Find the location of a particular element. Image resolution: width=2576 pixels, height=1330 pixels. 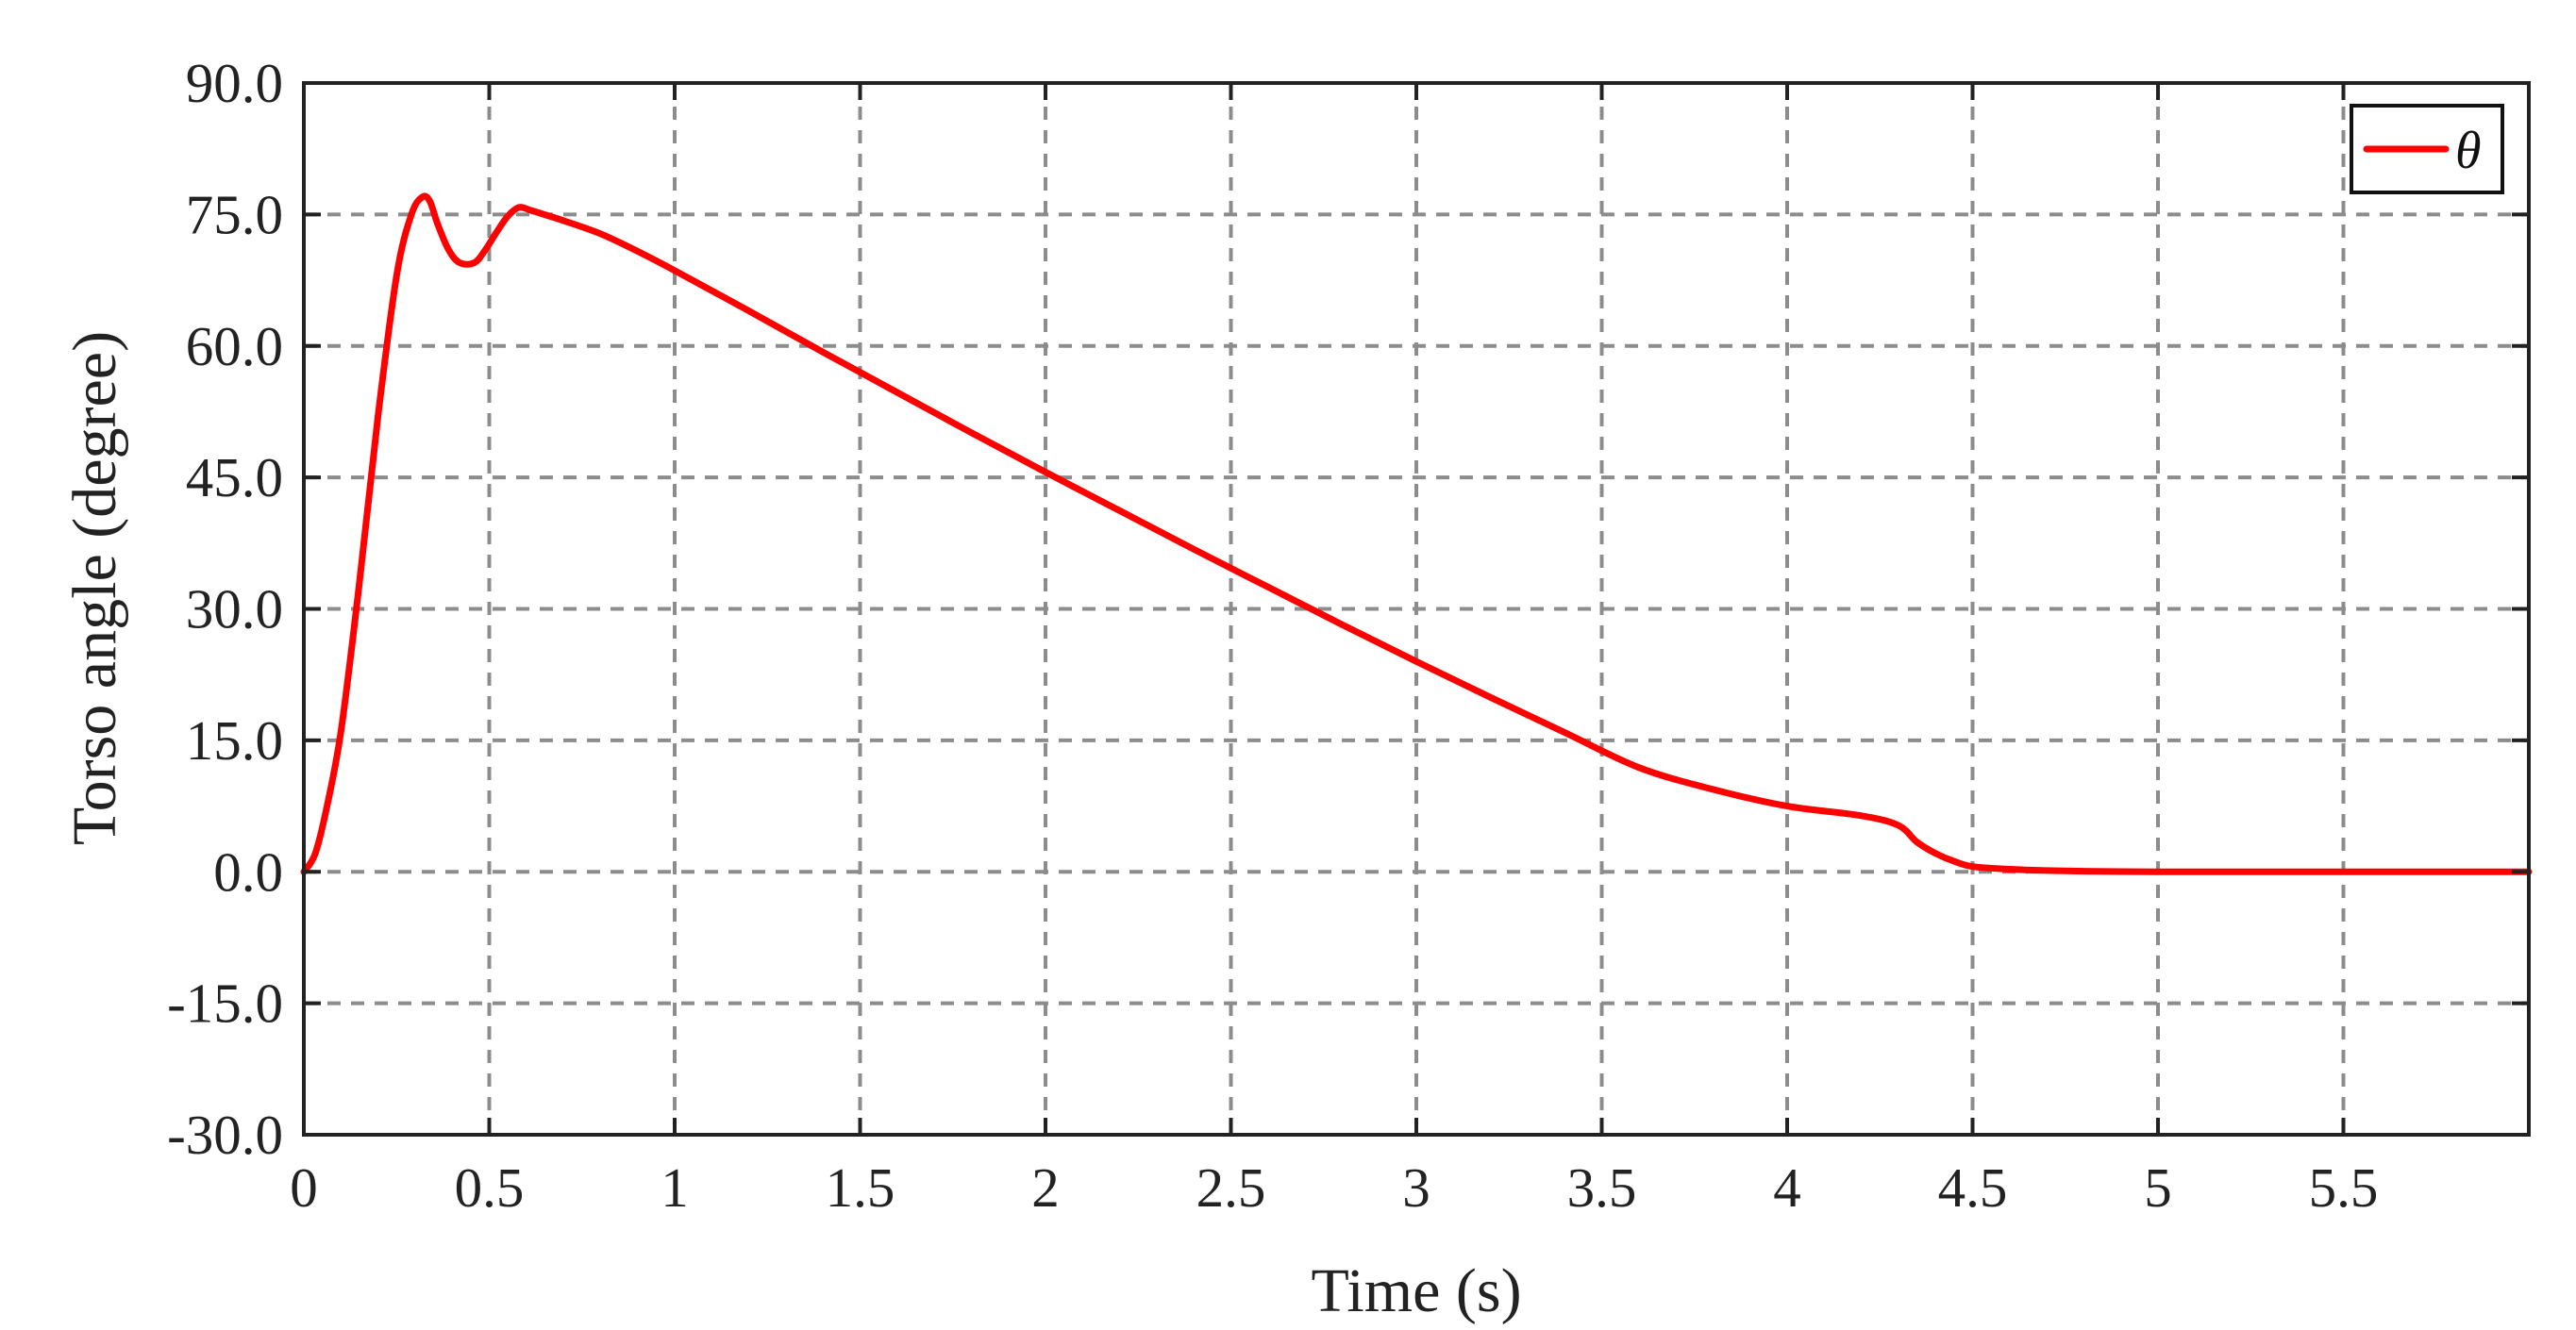

x-tick-labels: 0 0.5 1 1.5 2 2.5 3 3.5 4 4.5 5 5.5 is located at coordinates (1334, 1187).